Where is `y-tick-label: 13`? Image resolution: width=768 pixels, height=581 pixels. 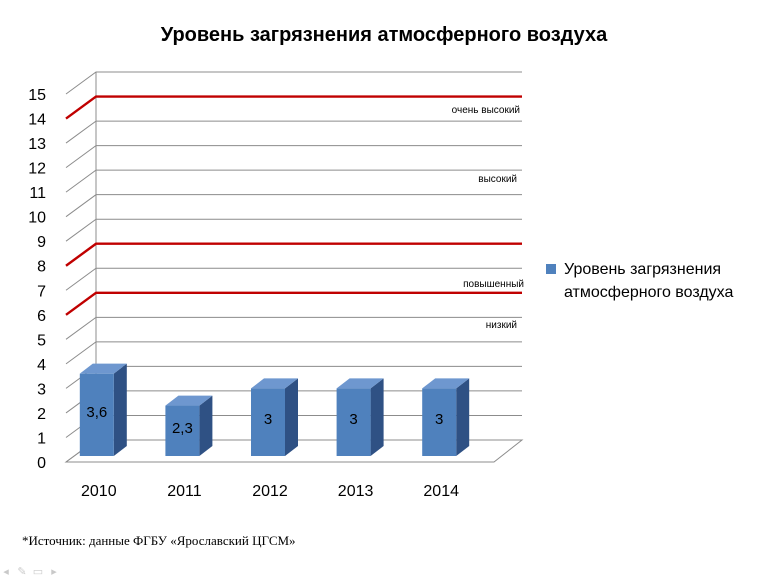
y-tick-label: 13 is located at coordinates (37, 144).